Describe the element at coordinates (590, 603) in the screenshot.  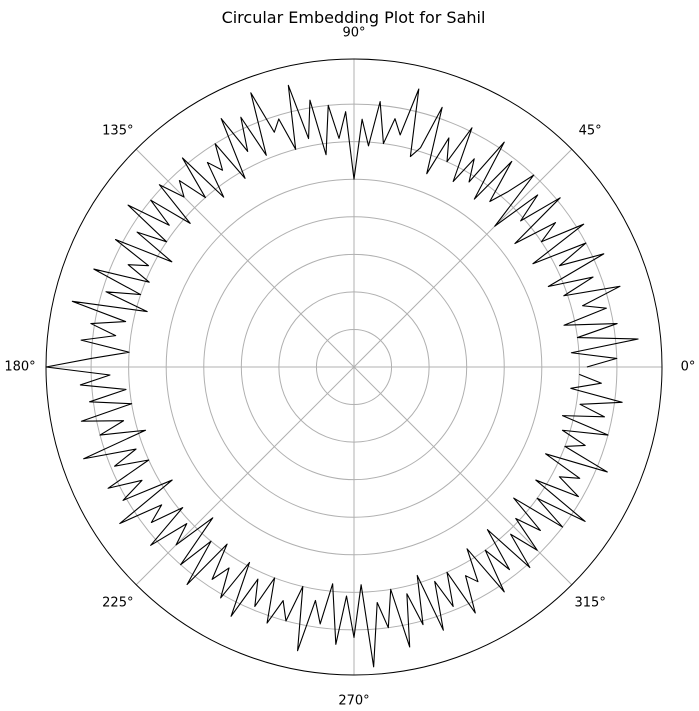
I see `angle-tick-label-315: 315°` at that location.